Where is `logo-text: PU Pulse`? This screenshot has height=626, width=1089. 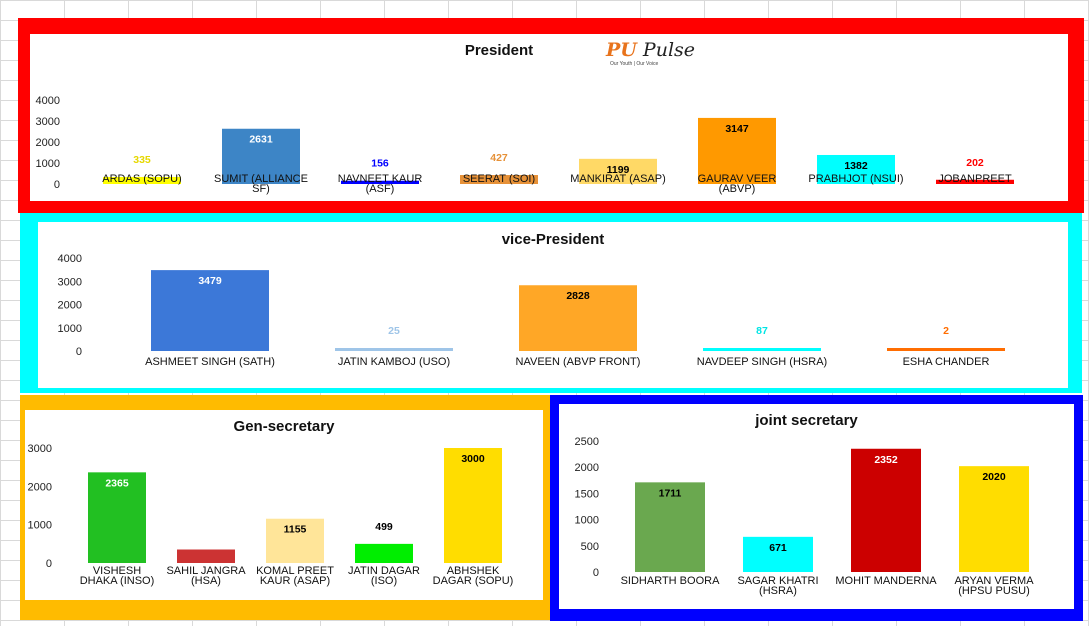
logo-text: PU Pulse is located at coordinates (651, 50).